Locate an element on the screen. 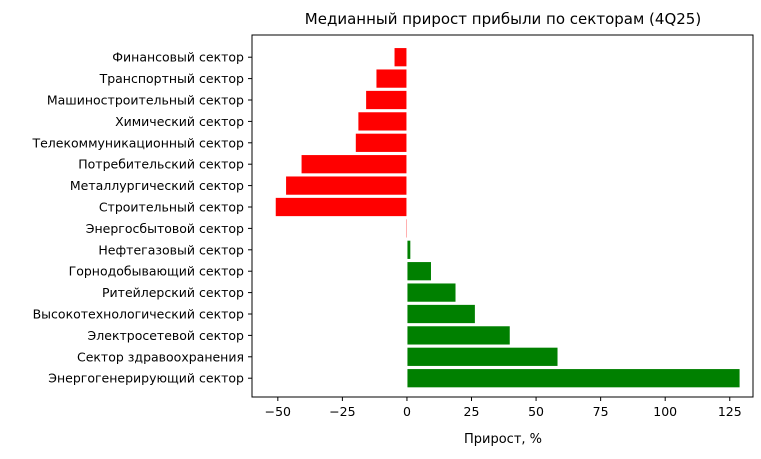  y-tick-label: Потребительский сектор is located at coordinates (161, 164).